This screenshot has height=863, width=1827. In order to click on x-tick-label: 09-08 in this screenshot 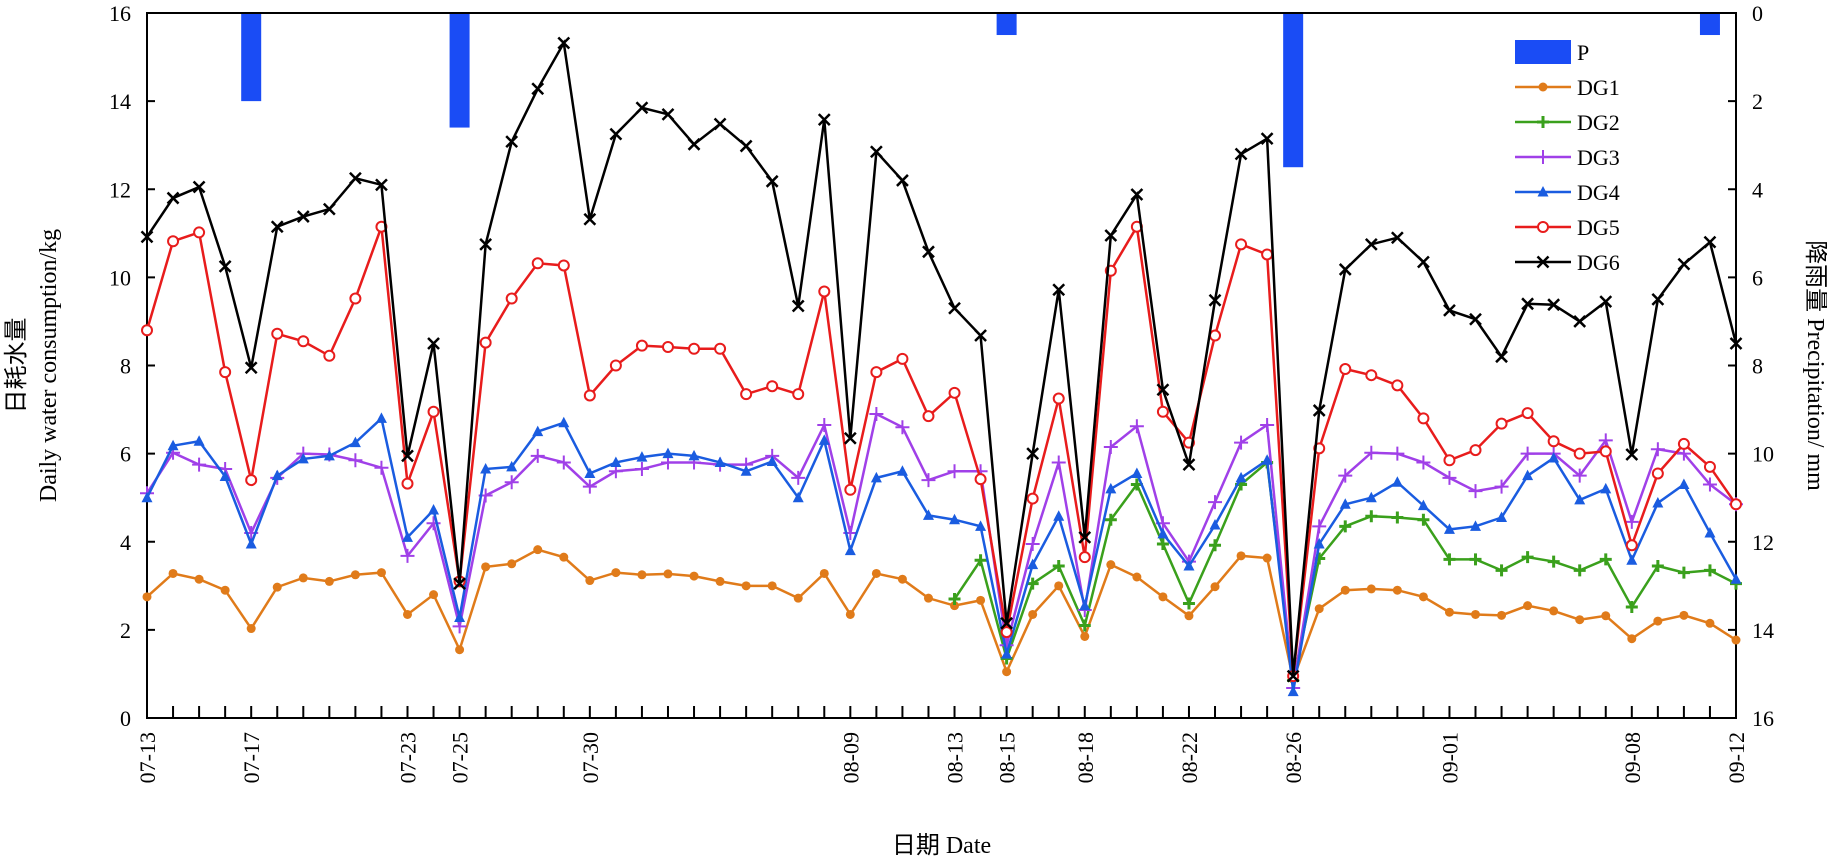, I will do `click(1632, 757)`.